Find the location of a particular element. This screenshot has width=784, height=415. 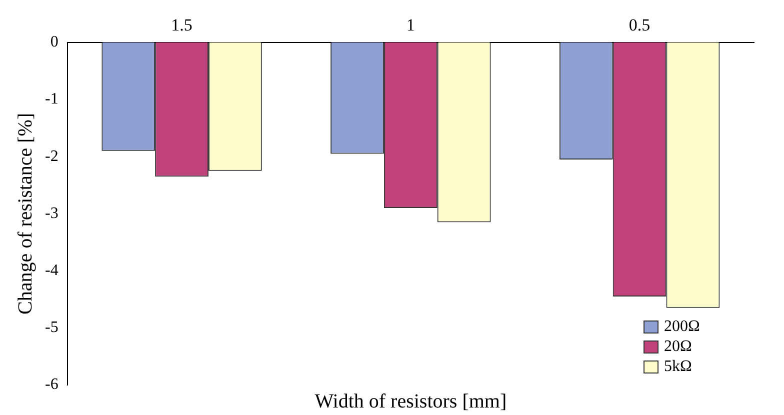

x-tick-label: 1 is located at coordinates (410, 25).